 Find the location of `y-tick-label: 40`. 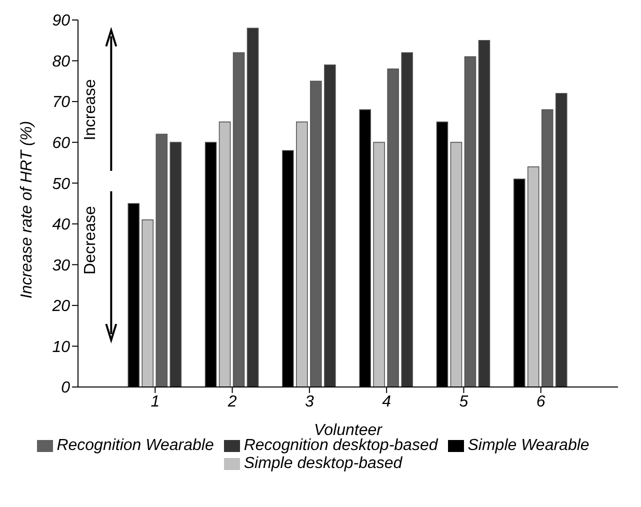

y-tick-label: 40 is located at coordinates (61, 225).